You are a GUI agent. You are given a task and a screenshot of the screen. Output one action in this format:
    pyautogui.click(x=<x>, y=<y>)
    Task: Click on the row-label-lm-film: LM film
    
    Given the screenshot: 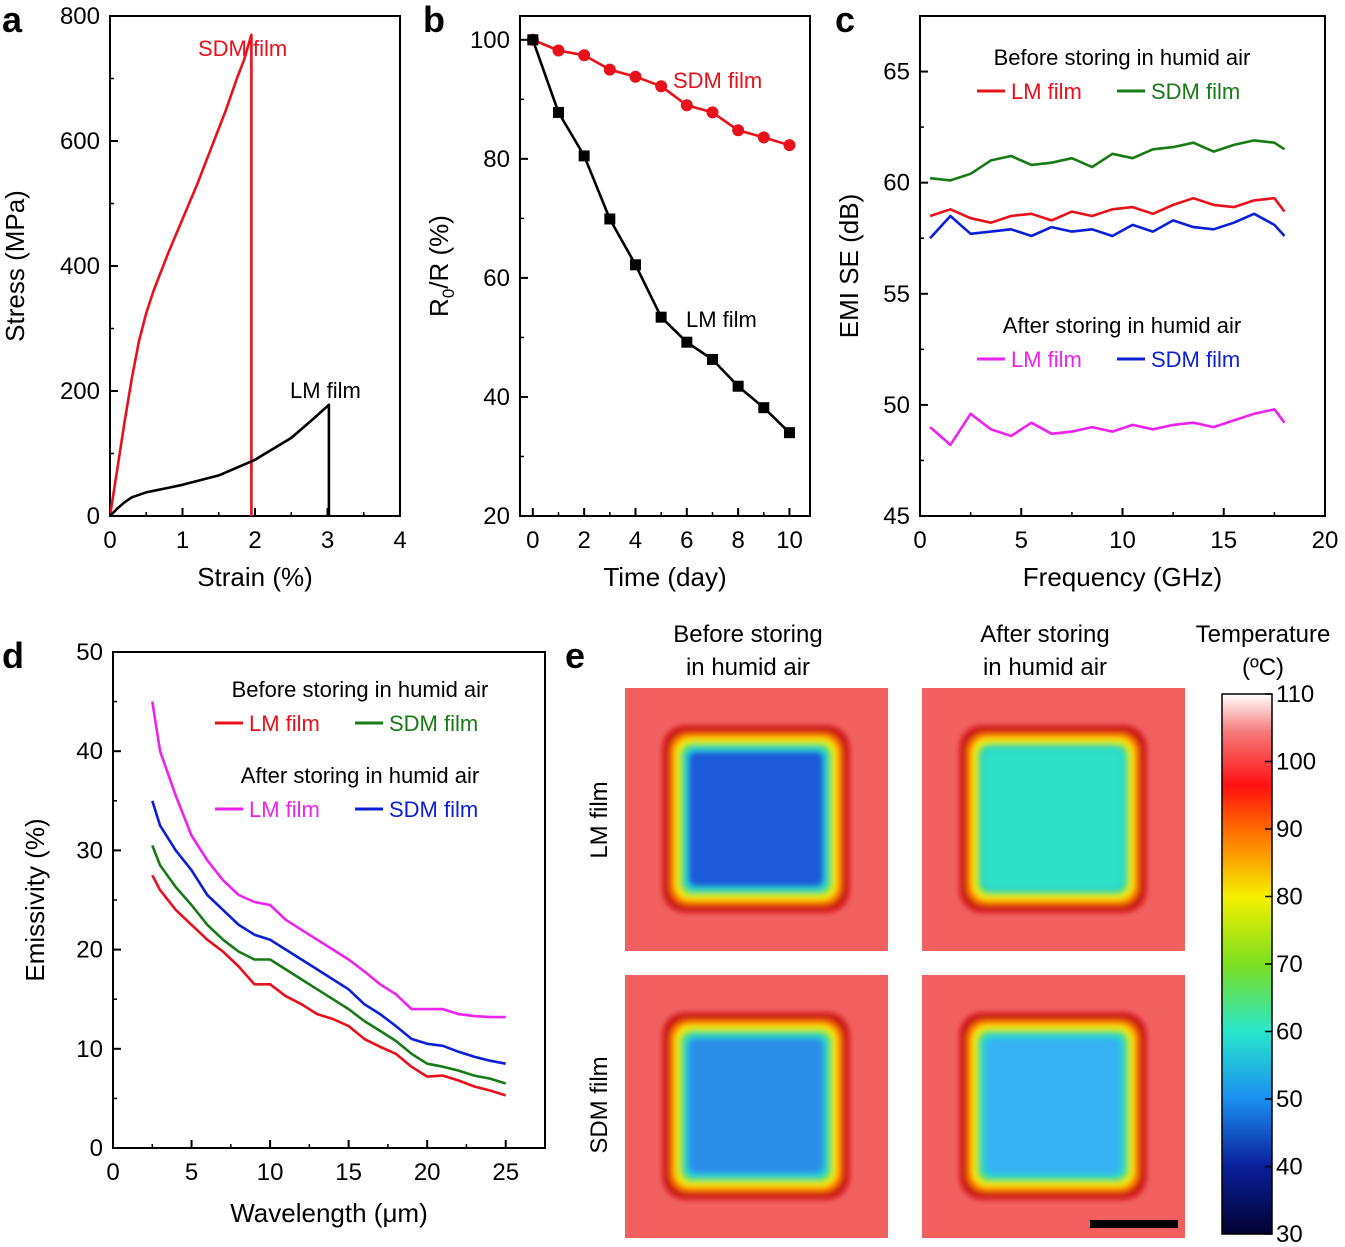 What is the action you would take?
    pyautogui.click(x=599, y=819)
    